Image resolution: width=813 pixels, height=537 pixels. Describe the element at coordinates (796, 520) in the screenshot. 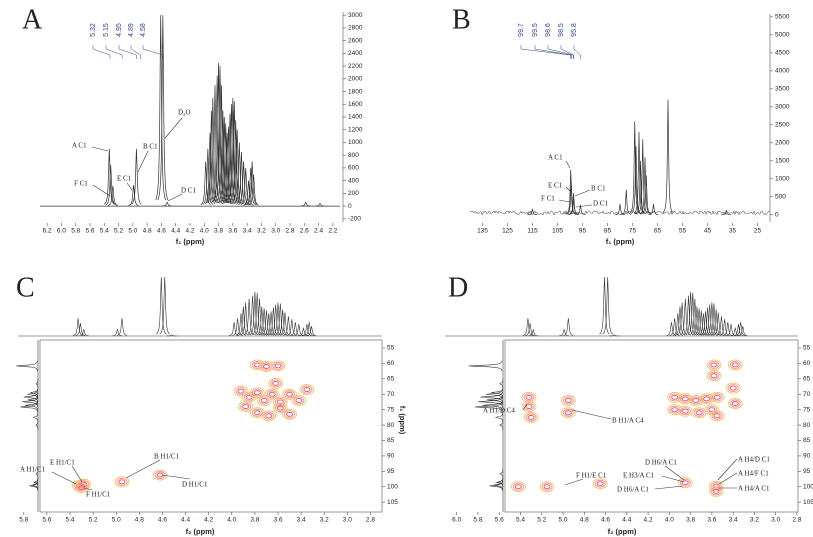

I see `x-tick-label: 2.8` at that location.